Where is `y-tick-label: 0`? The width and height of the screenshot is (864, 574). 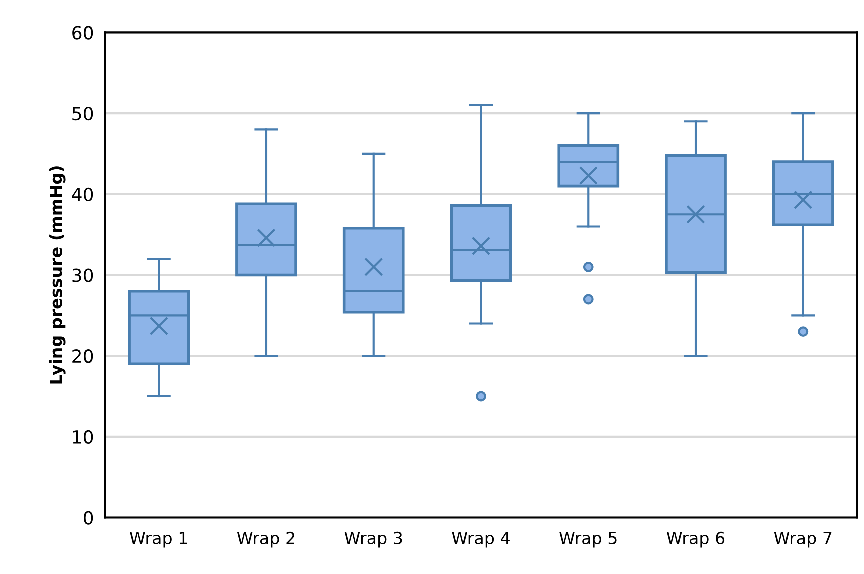
y-tick-label: 0 is located at coordinates (89, 518).